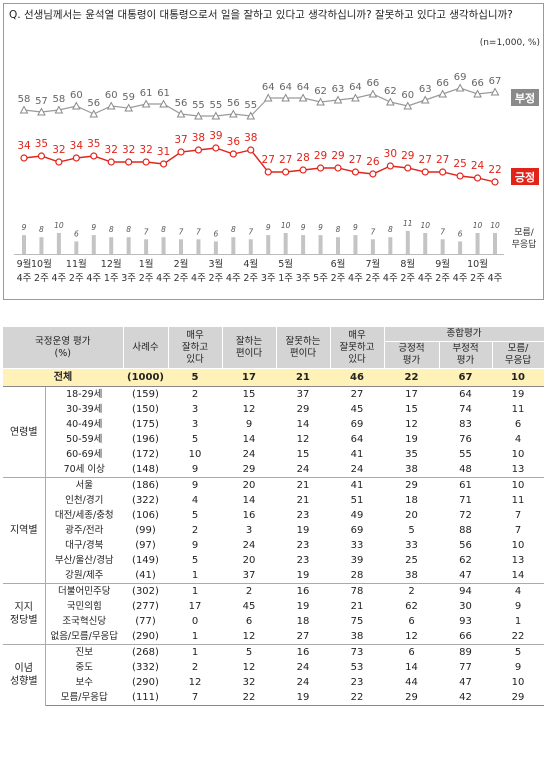  What do you see at coordinates (303, 591) in the screenshot?
I see `table-cell: 16` at bounding box center [303, 591].